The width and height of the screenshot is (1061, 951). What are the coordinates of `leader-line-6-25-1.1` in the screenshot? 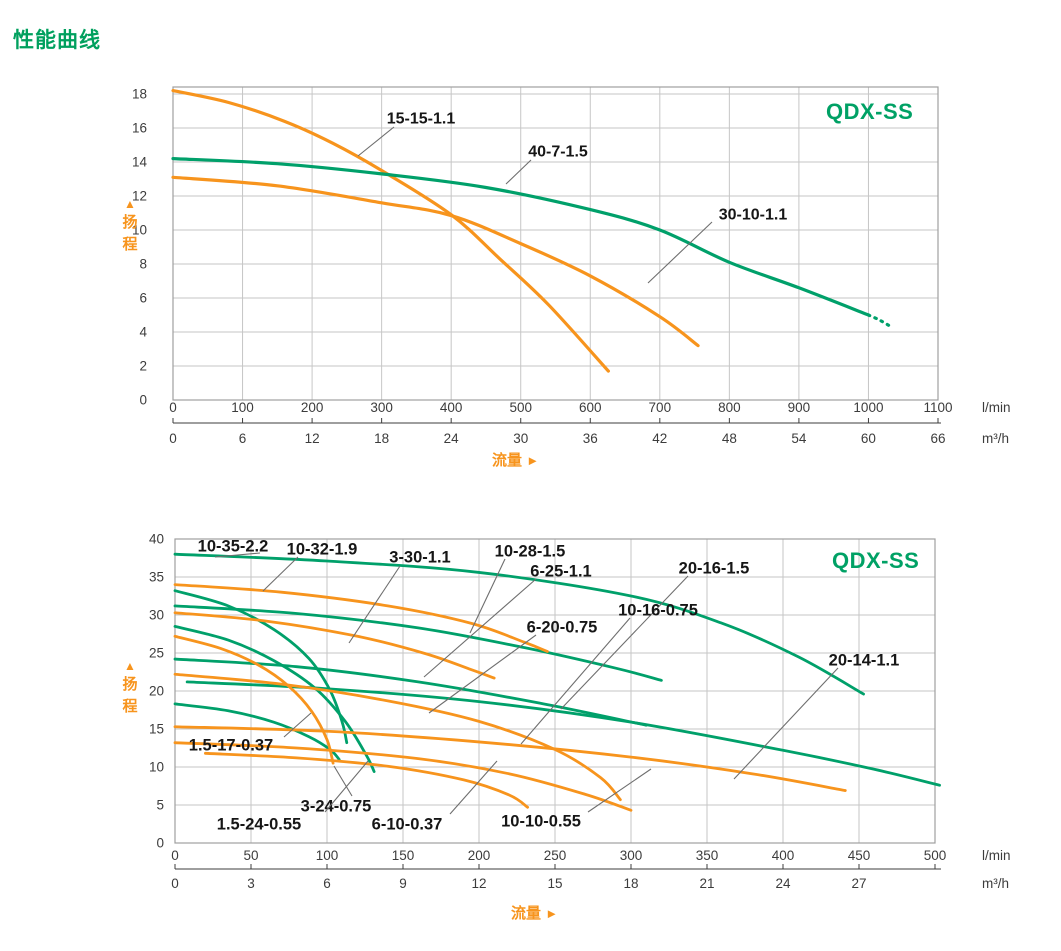 It's located at (480, 628).